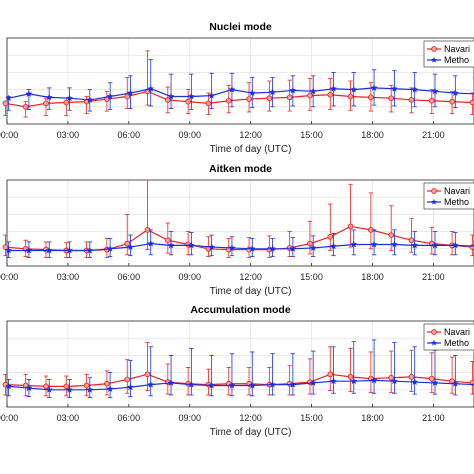  What do you see at coordinates (250, 418) in the screenshot?
I see `p3-xtick-label-4: 12:00` at bounding box center [250, 418].